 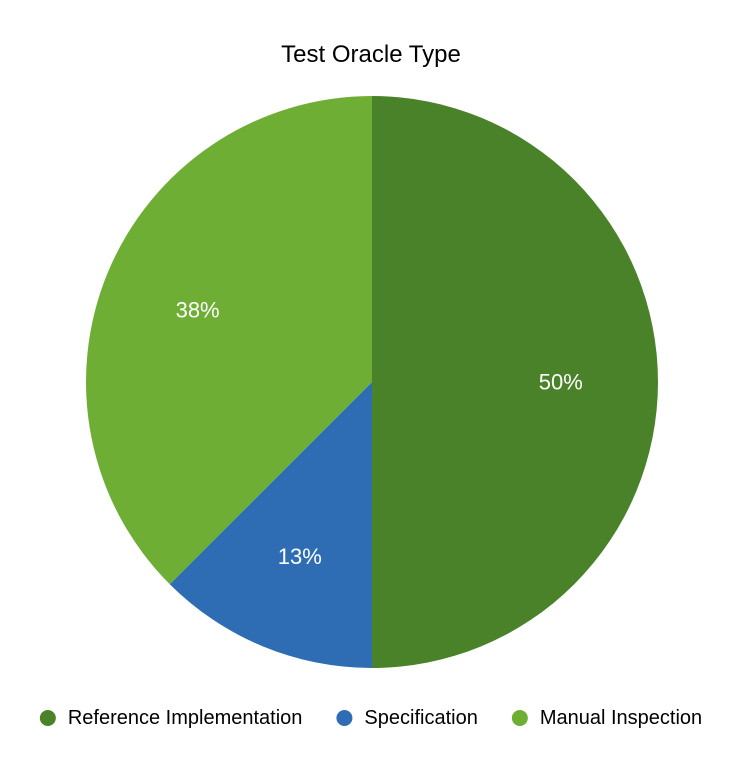 I want to click on chart-title: Test Oracle Type, so click(x=371, y=54).